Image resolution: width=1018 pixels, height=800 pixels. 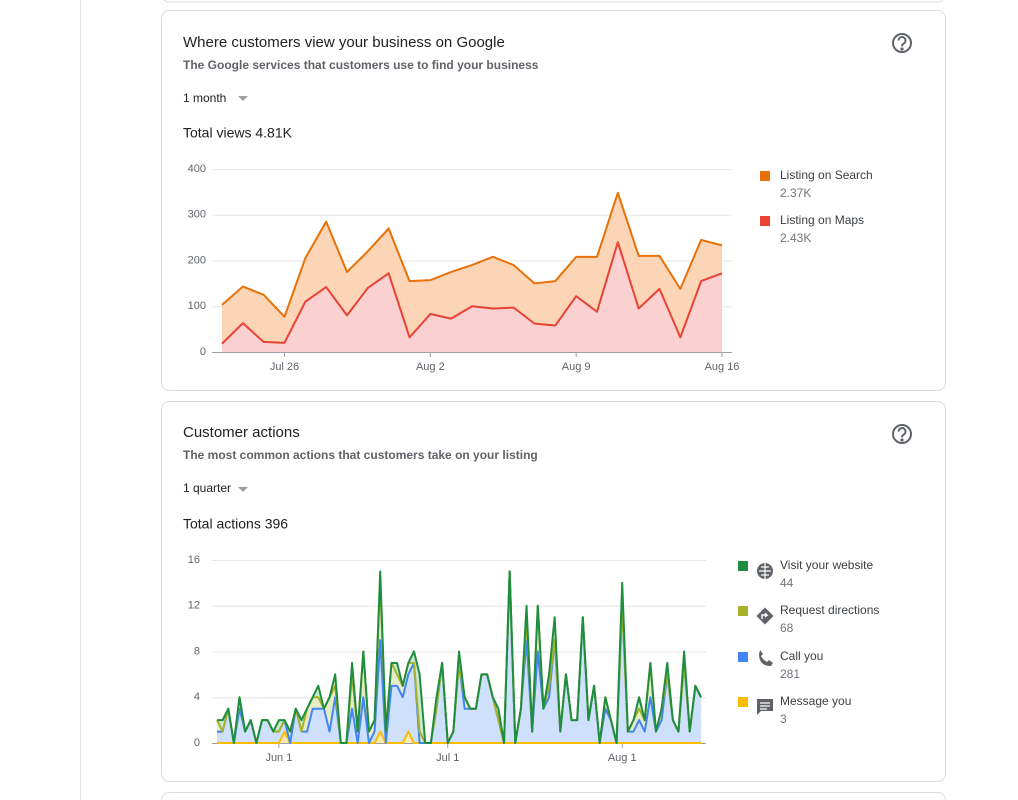 I want to click on legend-total: 44, so click(x=787, y=583).